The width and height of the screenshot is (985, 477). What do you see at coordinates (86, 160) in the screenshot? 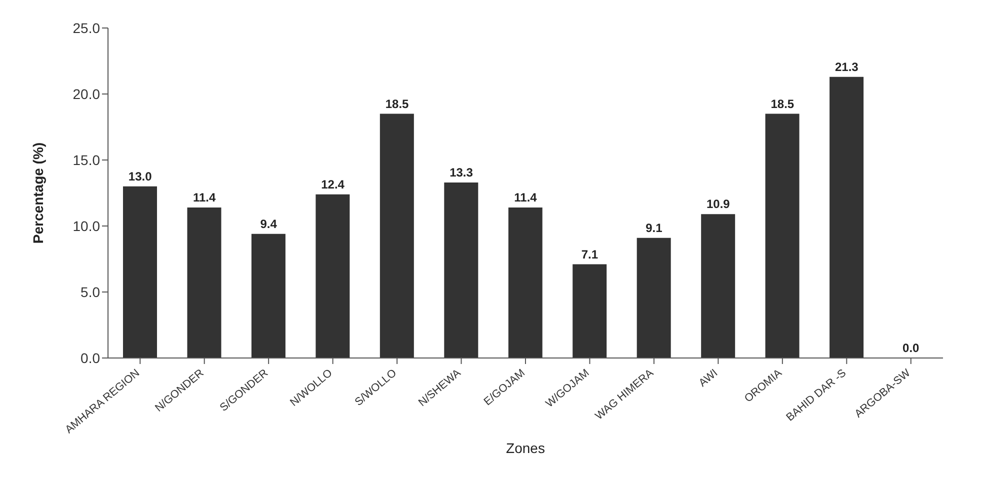
I see `y-tick-label: 15.0` at bounding box center [86, 160].